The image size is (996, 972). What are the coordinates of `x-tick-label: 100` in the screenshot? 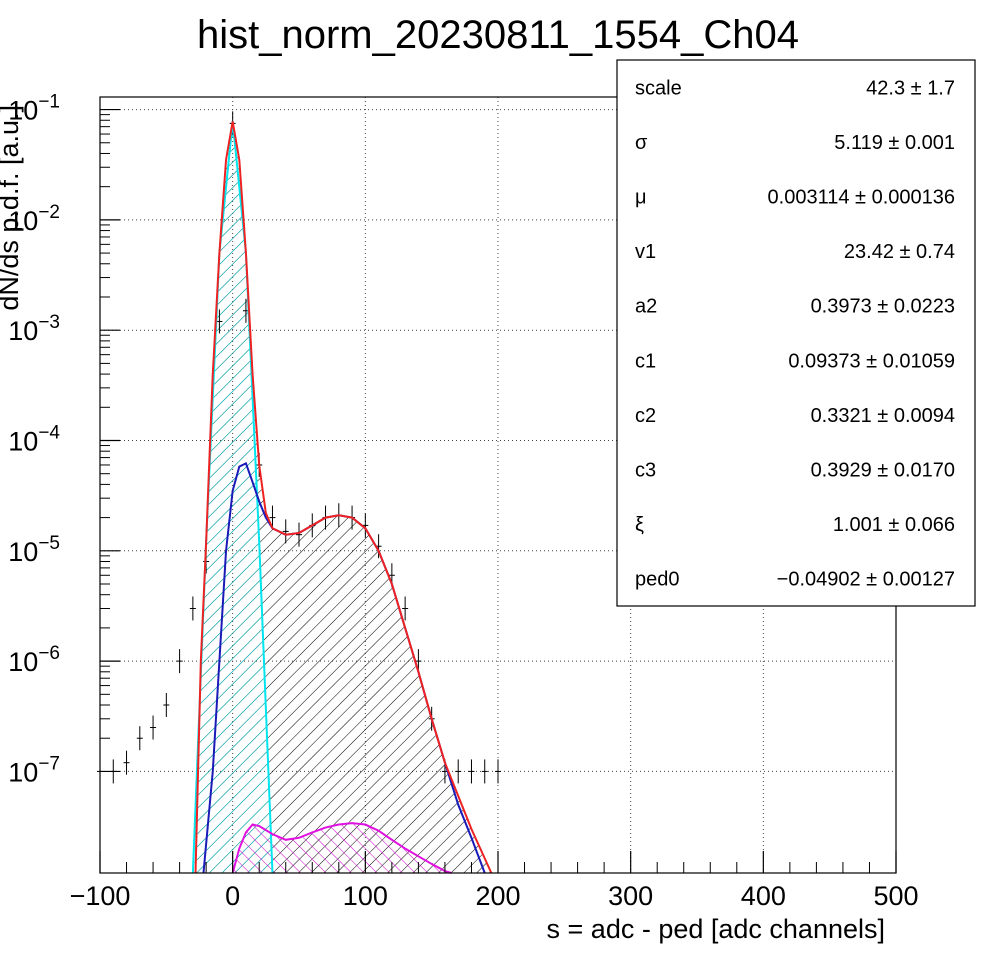 It's located at (365, 896).